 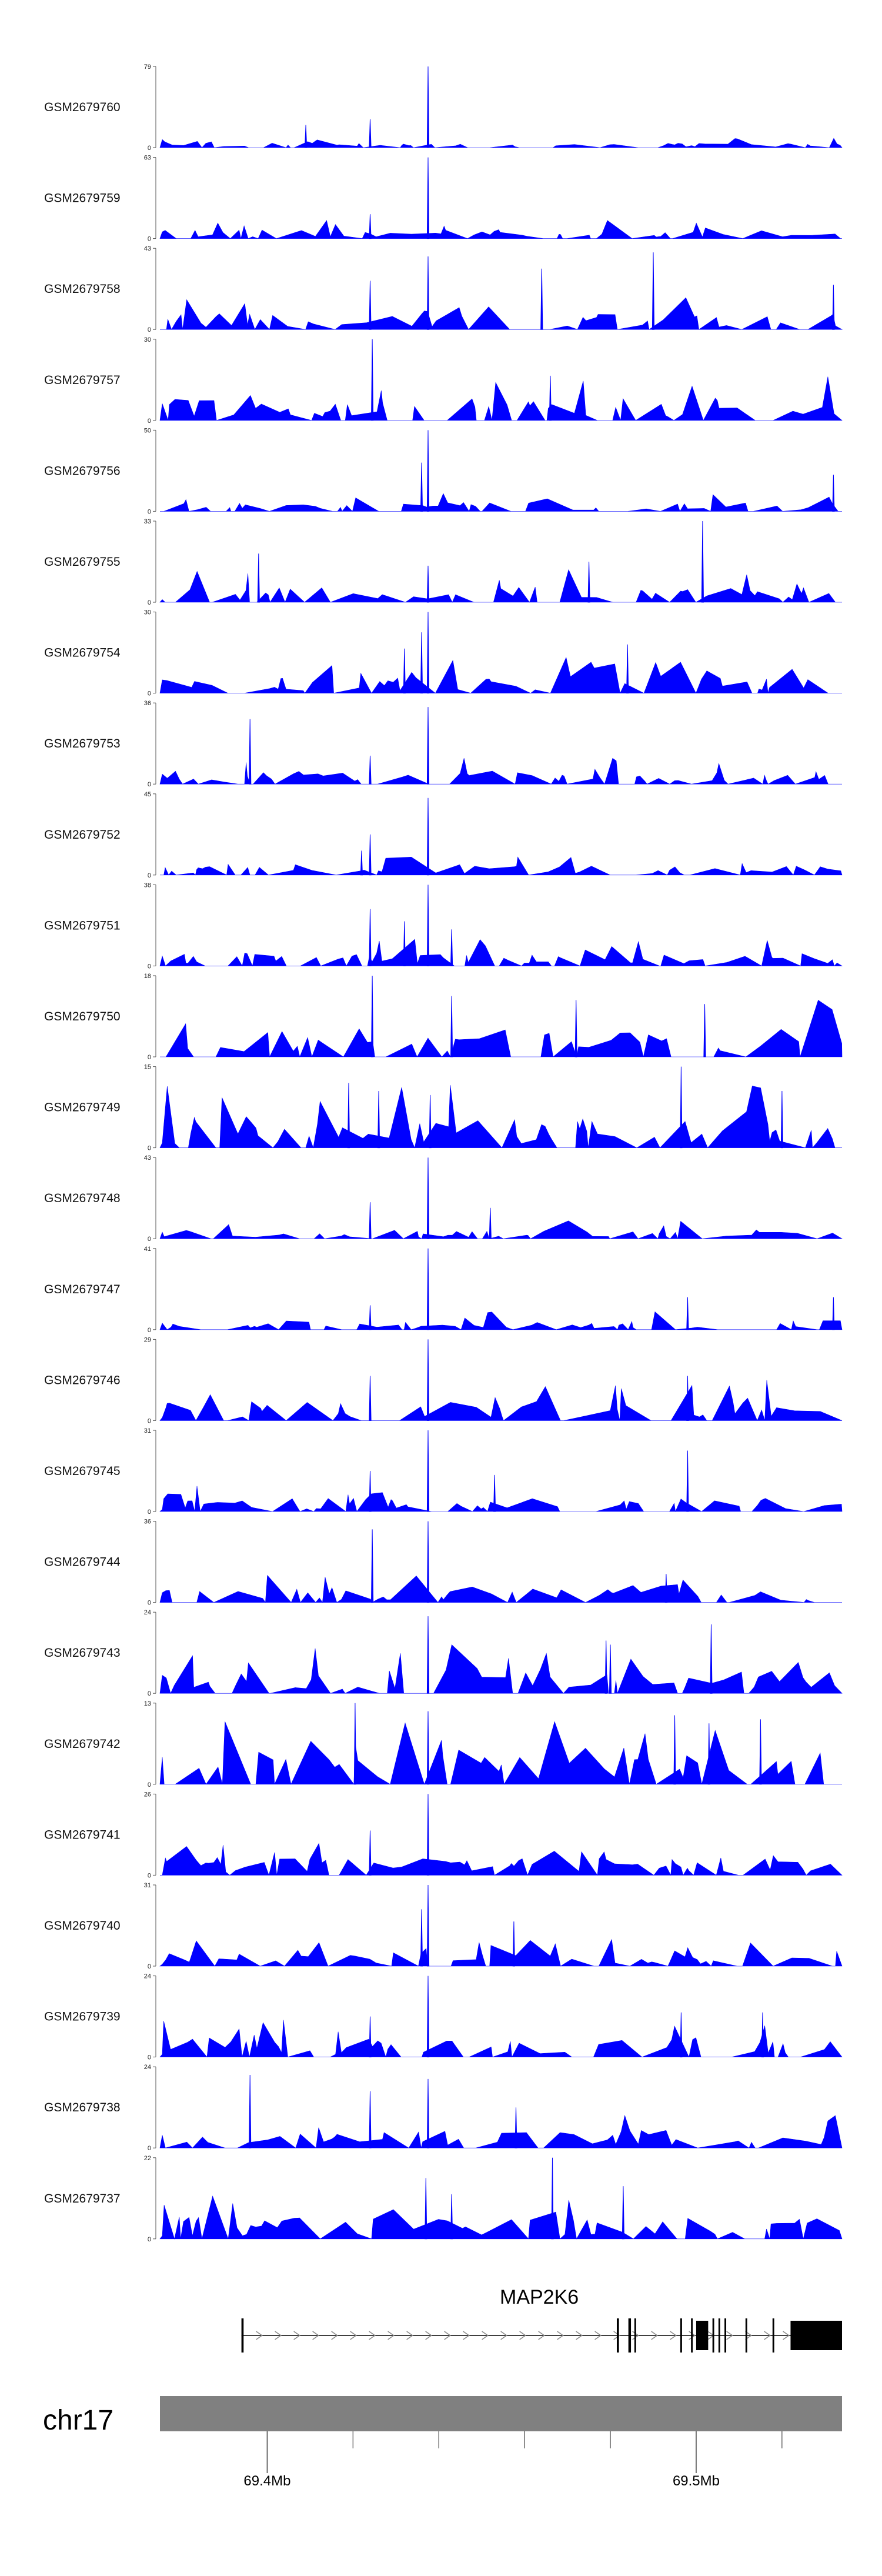 I want to click on genomic-axis: 69.4Mb 69.5Mb, so click(x=513, y=2460).